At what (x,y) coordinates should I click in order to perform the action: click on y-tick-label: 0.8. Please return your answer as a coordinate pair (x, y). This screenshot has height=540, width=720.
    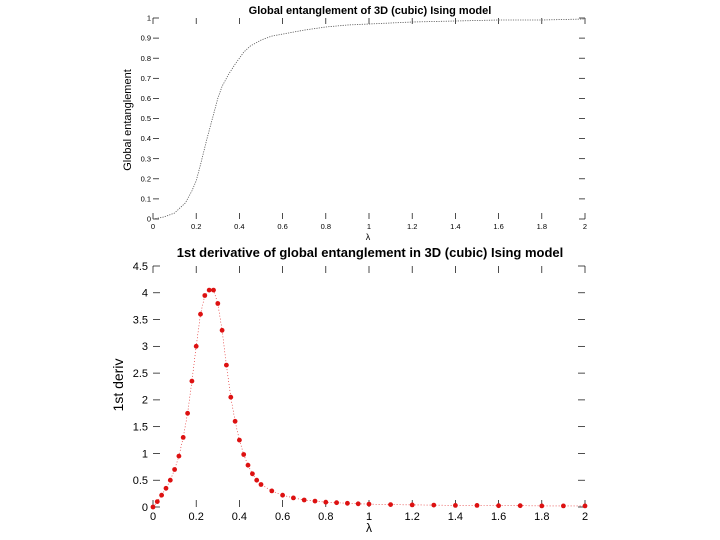
    Looking at the image, I should click on (146, 58).